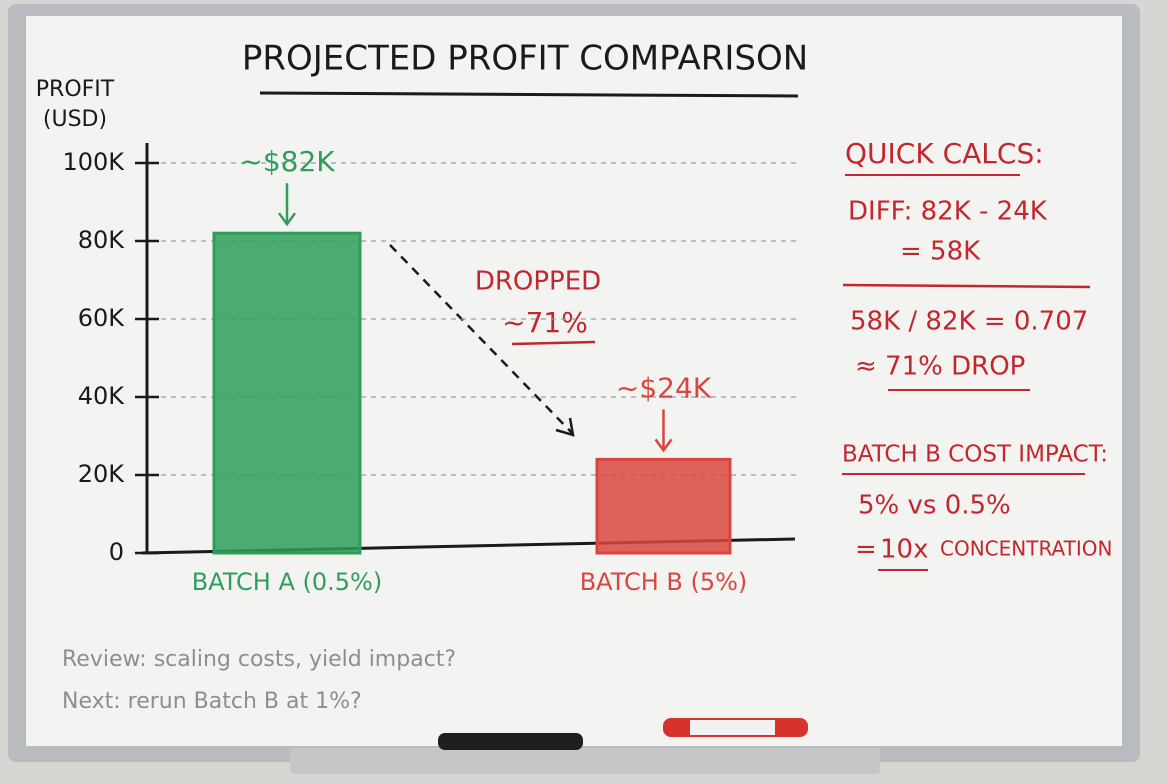  Describe the element at coordinates (565, 427) in the screenshot. I see `drop-arrowhead` at that location.